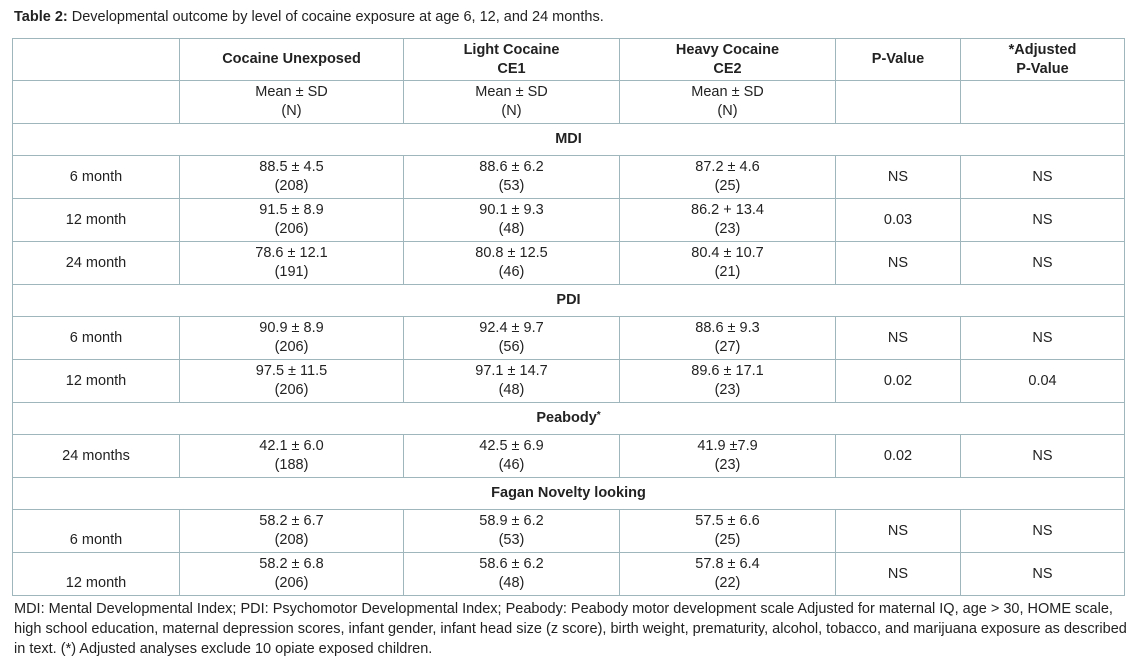 The height and width of the screenshot is (668, 1139). What do you see at coordinates (291, 92) in the screenshot?
I see `subheader-stat: Mean ± SD` at bounding box center [291, 92].